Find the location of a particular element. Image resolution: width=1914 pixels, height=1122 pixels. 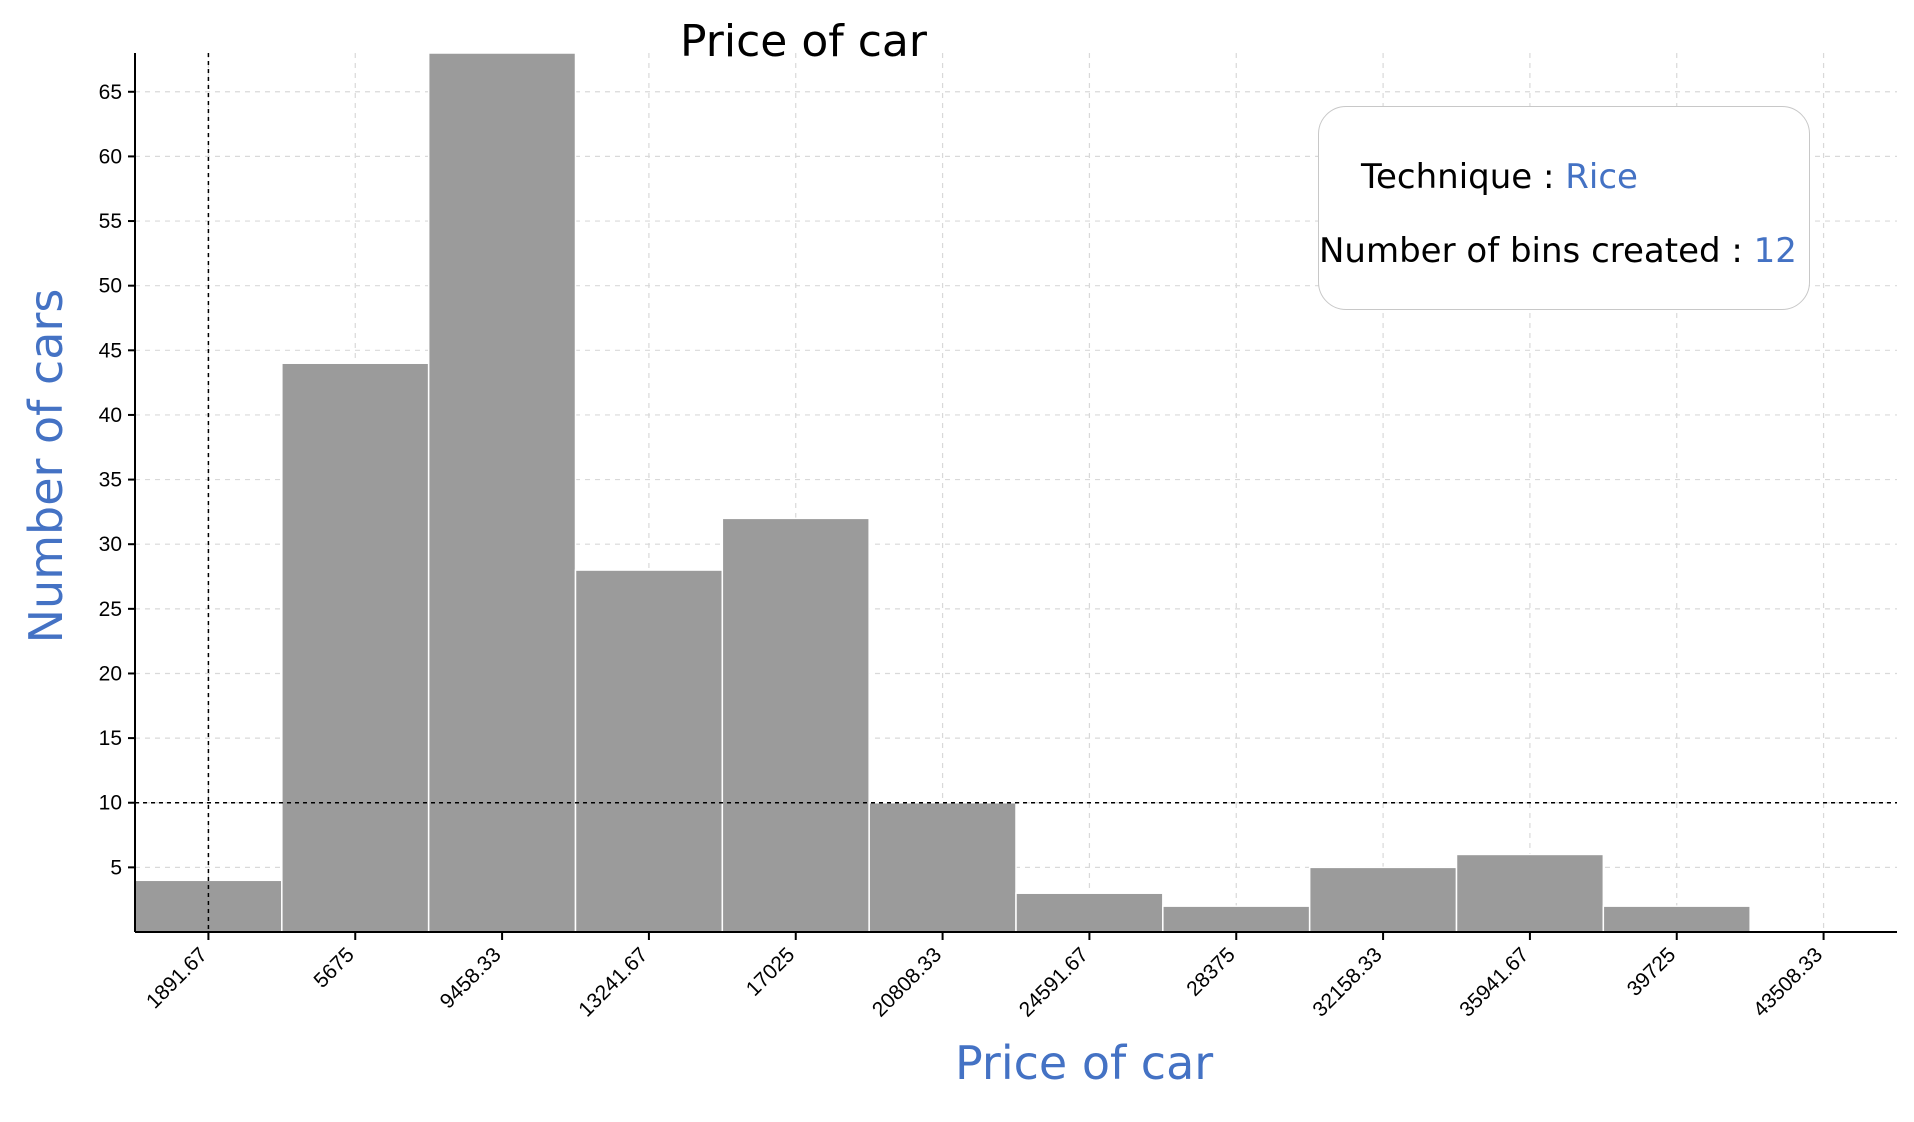

y-axis-label: Number of cars is located at coordinates (46, 466).